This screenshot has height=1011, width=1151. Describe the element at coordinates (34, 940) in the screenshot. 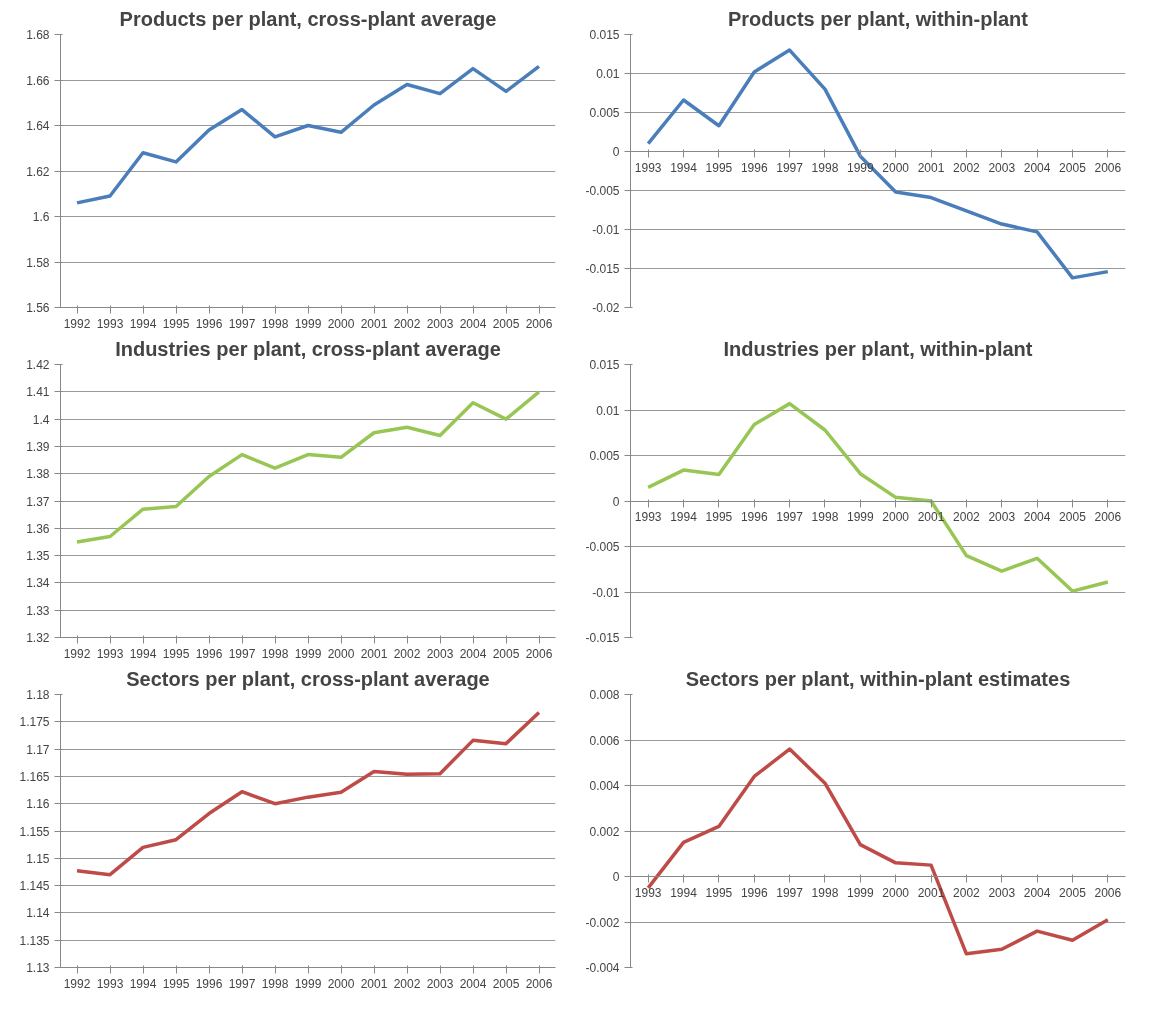

I see `y-tick-label: 1.135` at that location.